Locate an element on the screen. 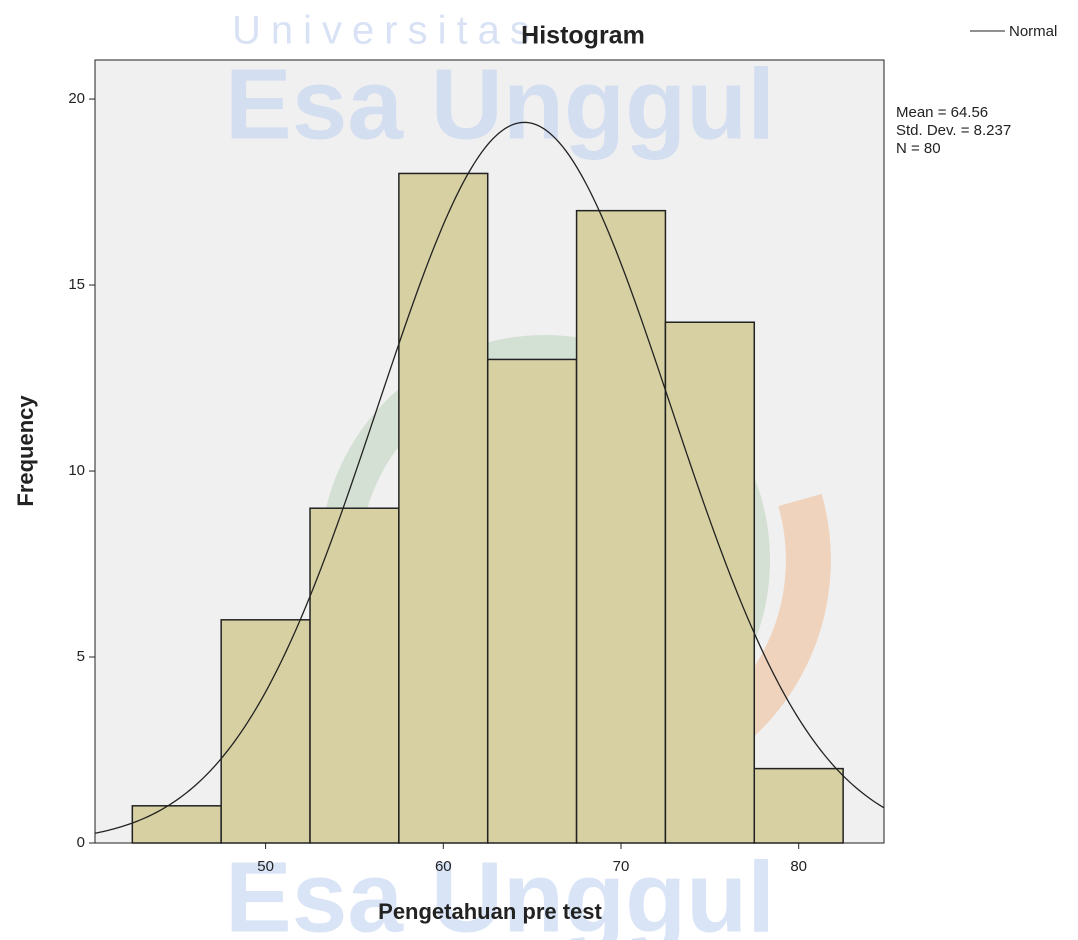 This screenshot has height=940, width=1078. x-tick-label: 70 is located at coordinates (621, 866).